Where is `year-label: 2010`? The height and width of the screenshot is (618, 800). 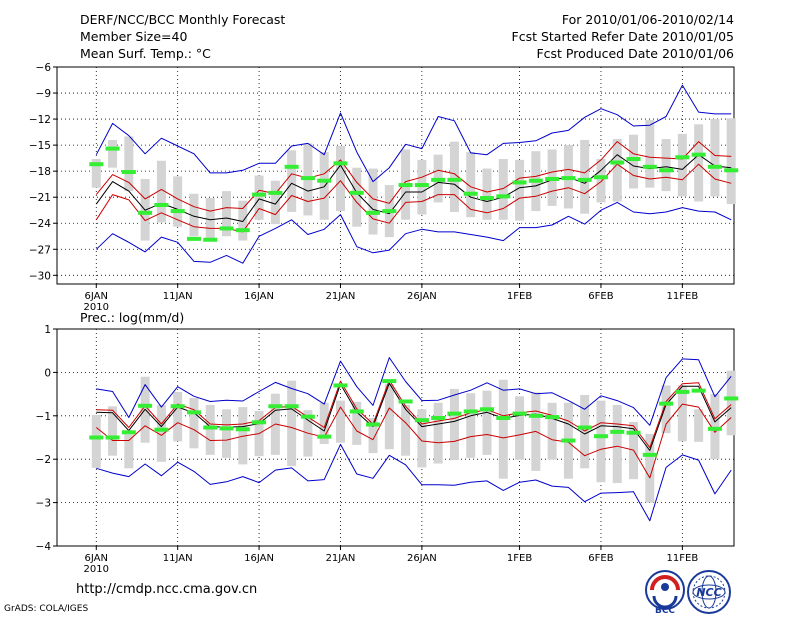 year-label: 2010 is located at coordinates (96, 307).